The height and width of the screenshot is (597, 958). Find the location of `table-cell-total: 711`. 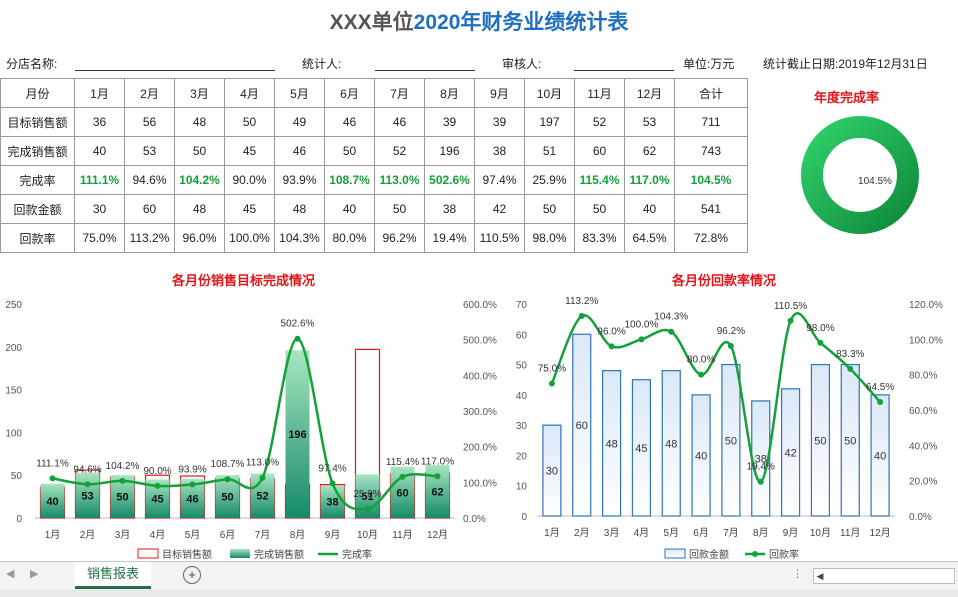

table-cell-total: 711 is located at coordinates (711, 122).